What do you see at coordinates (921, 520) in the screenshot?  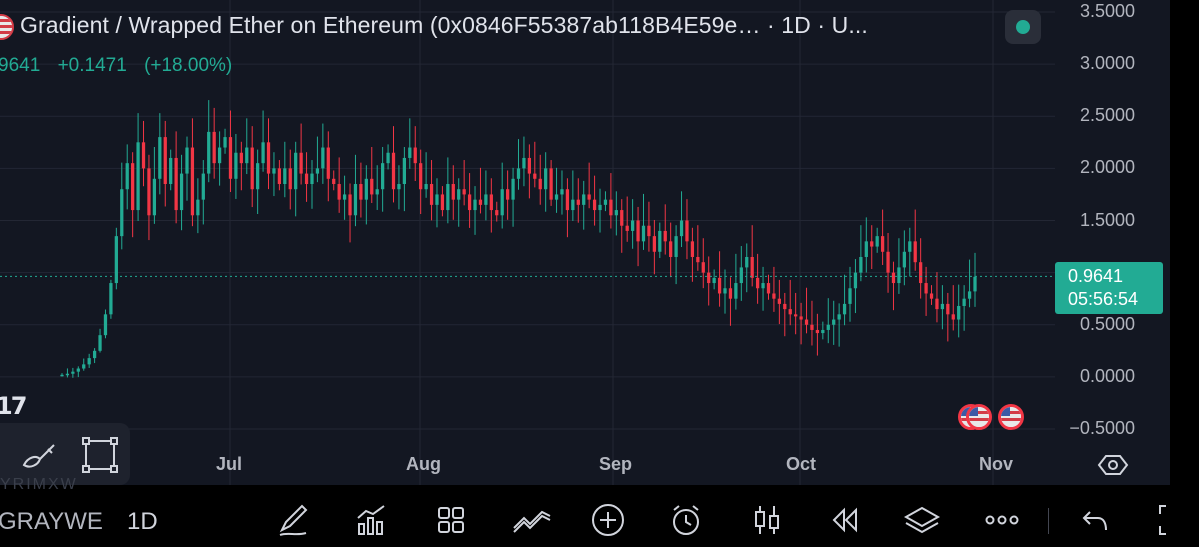 I see `layers-icon` at bounding box center [921, 520].